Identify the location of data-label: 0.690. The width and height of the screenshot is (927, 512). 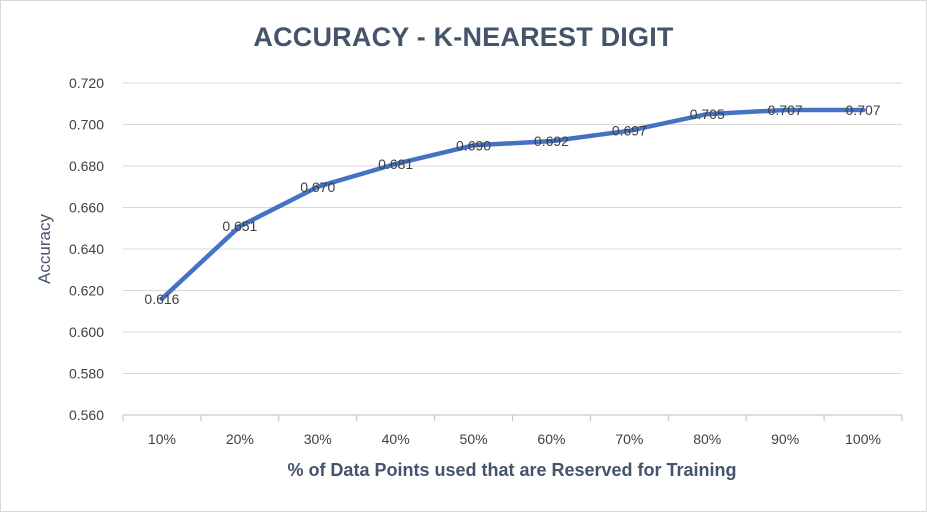
(473, 145).